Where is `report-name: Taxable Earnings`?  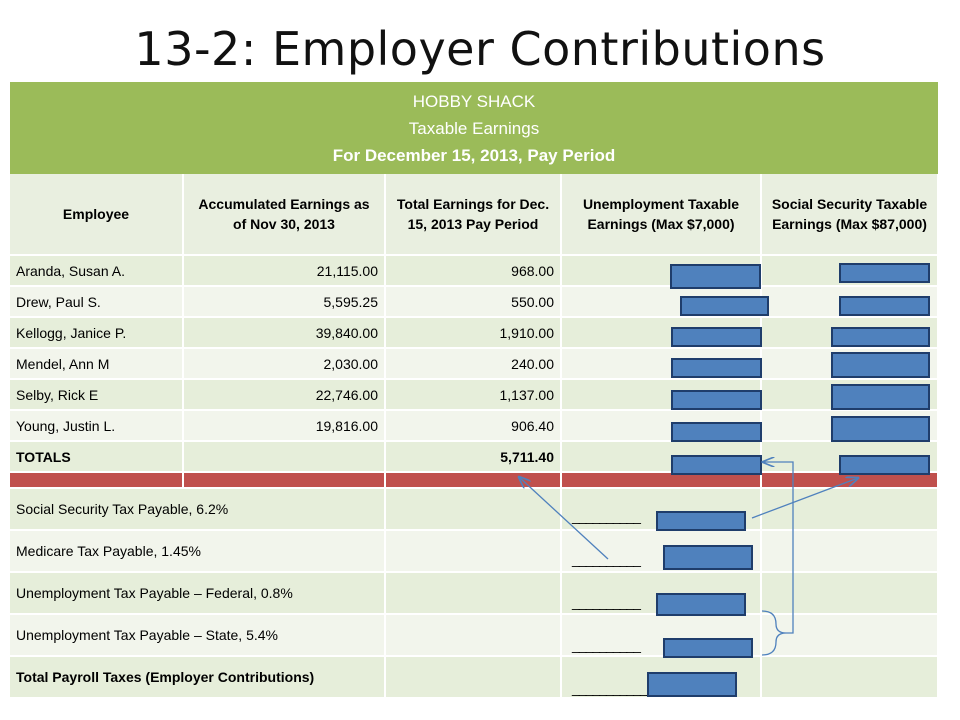
report-name: Taxable Earnings is located at coordinates (474, 128).